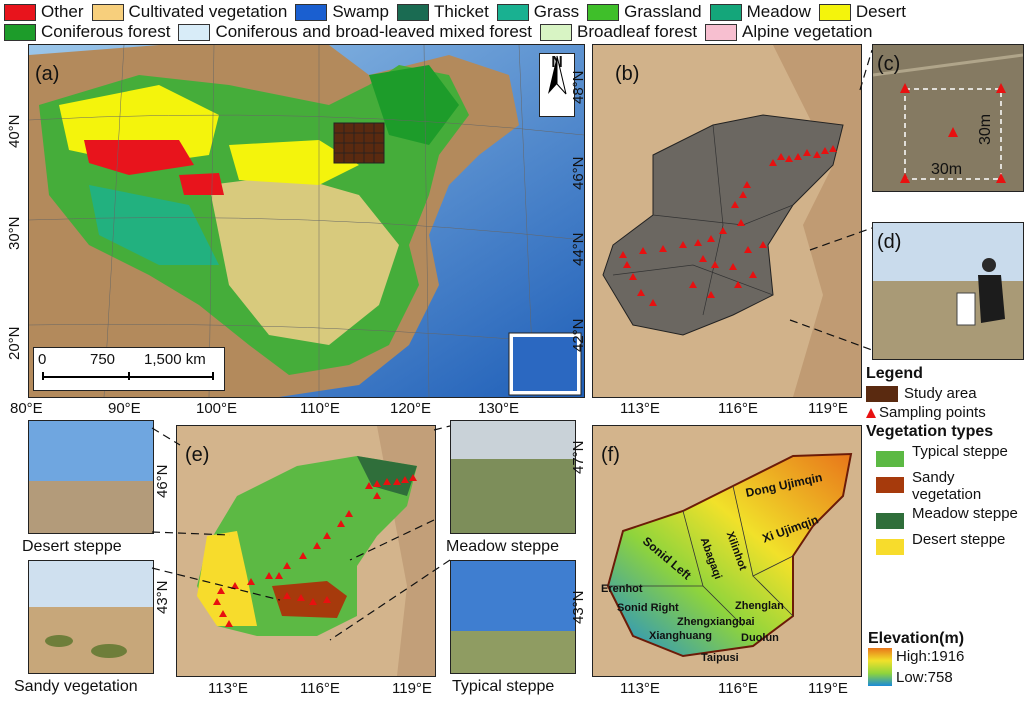  What do you see at coordinates (637, 31) in the screenshot?
I see `legend-label: Broadleaf forest` at bounding box center [637, 31].